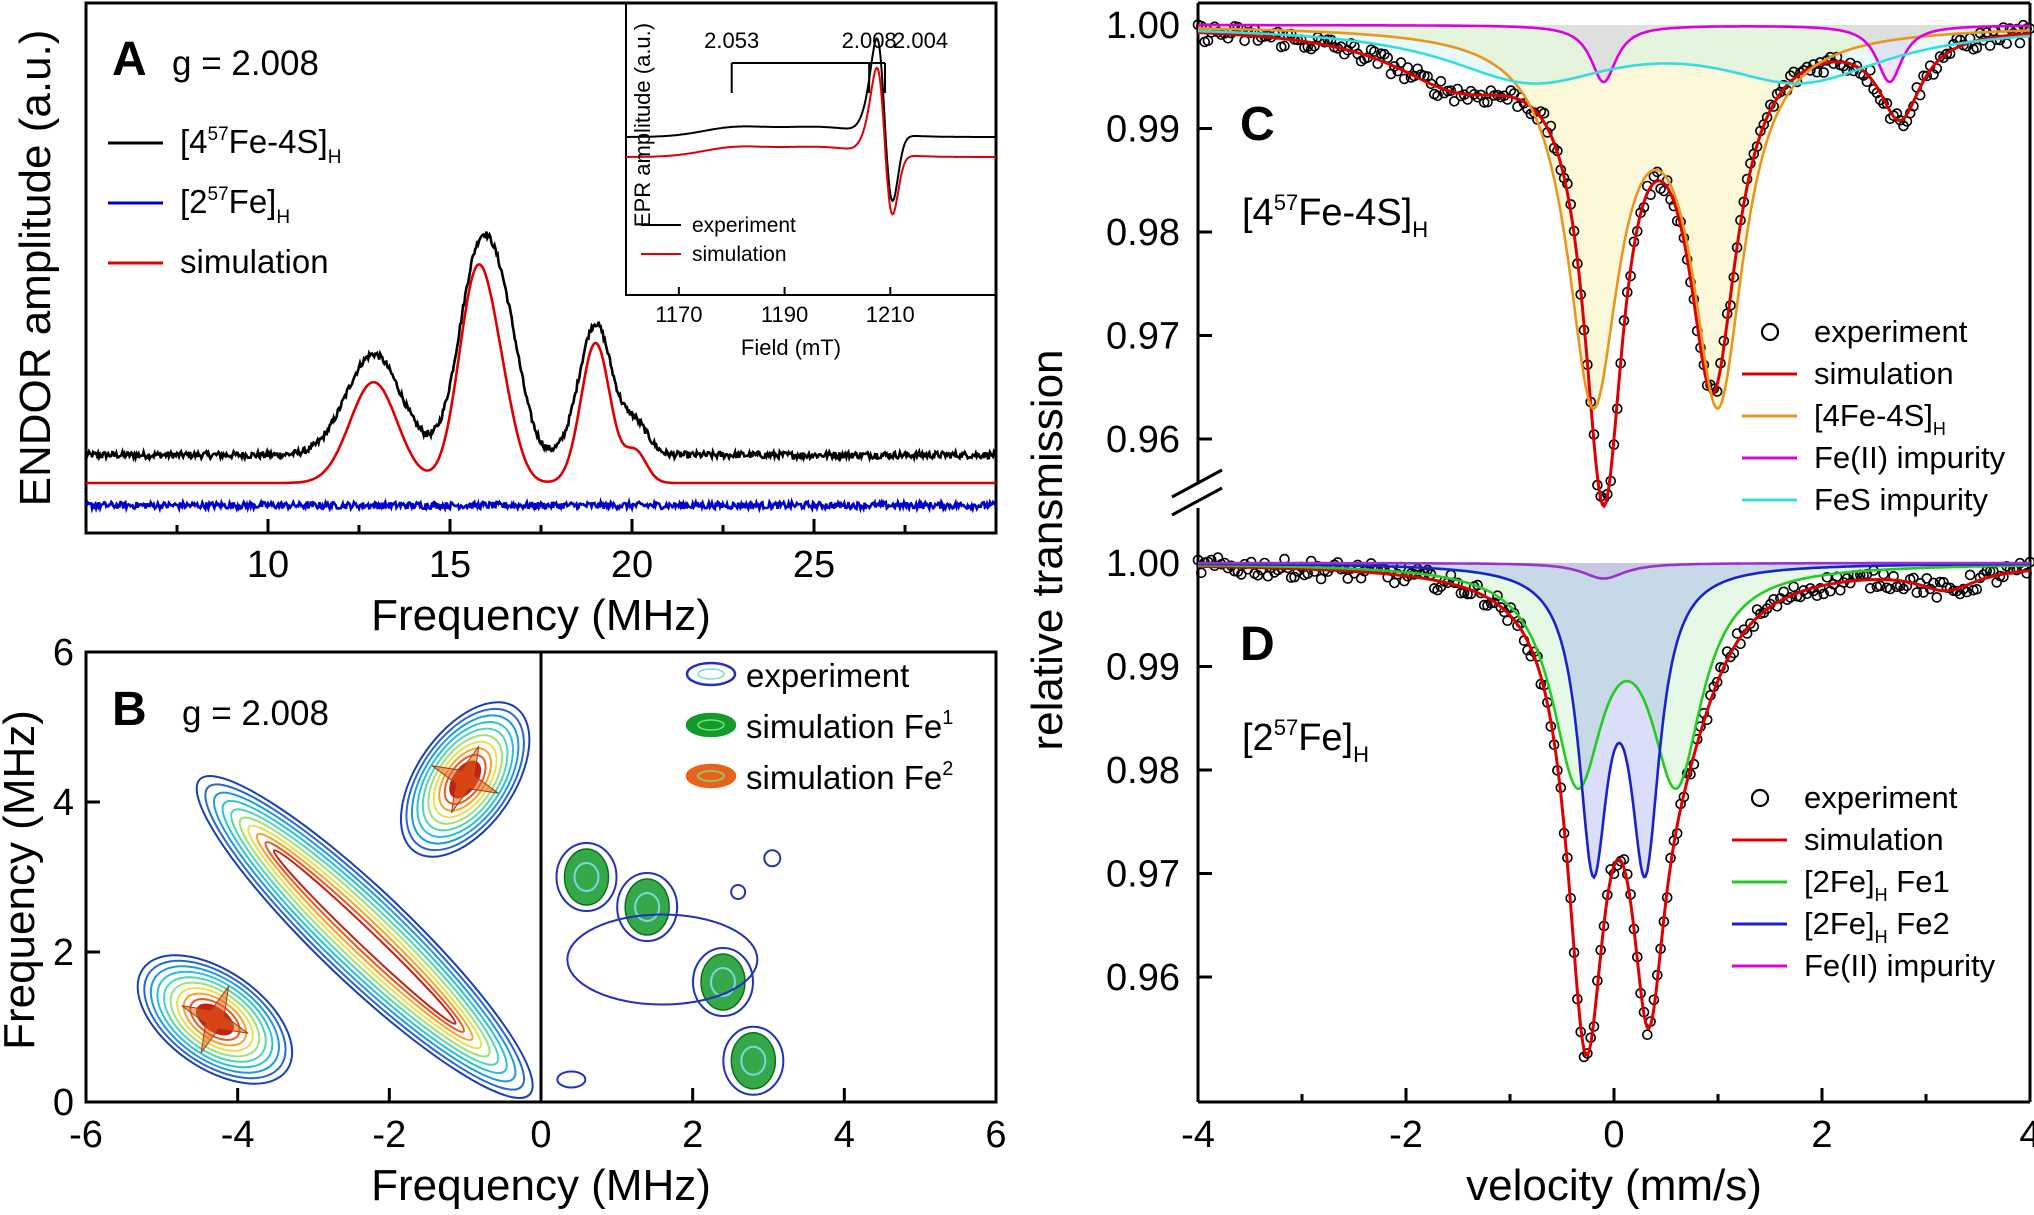  I want to click on d-ytick-label: 0.96, so click(1143, 978).